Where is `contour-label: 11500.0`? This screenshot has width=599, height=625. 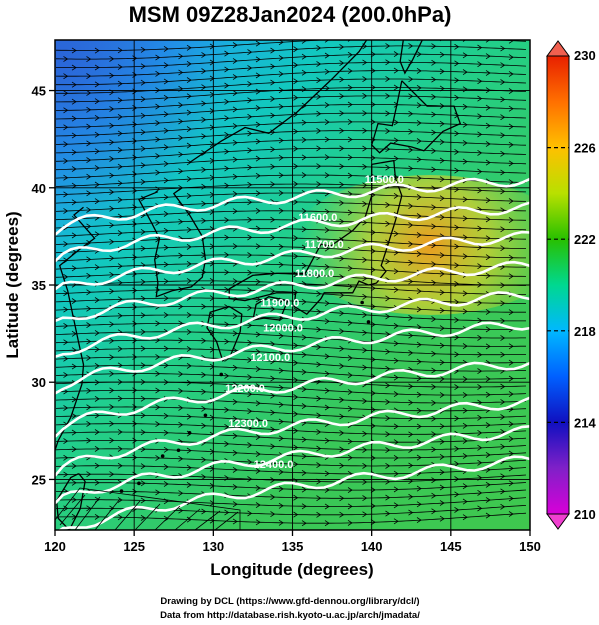
contour-label: 11500.0 is located at coordinates (384, 180).